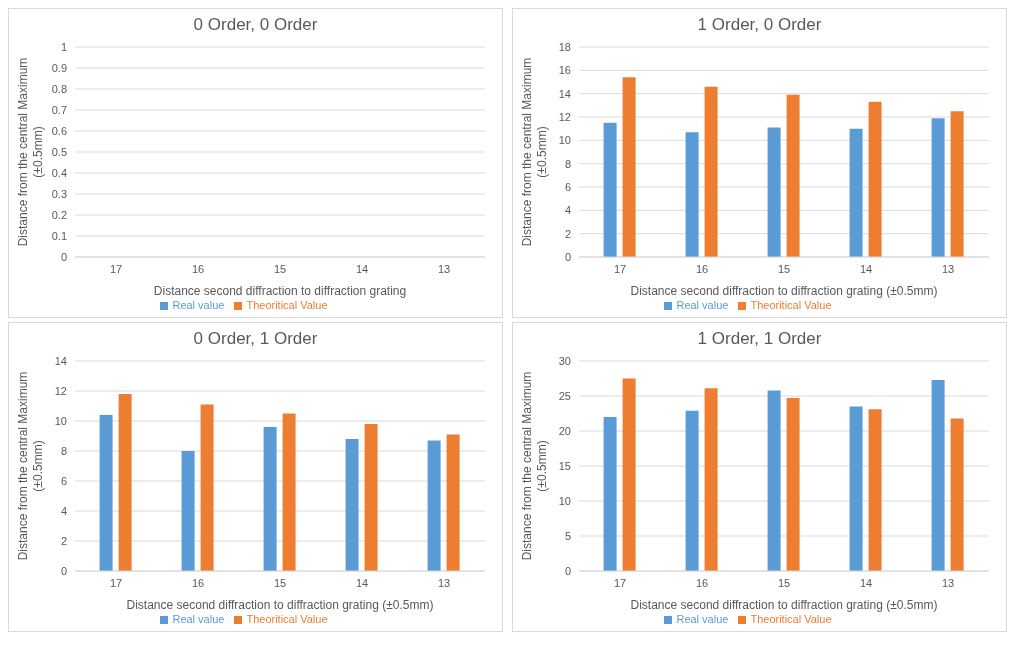 This screenshot has width=1017, height=646. Describe the element at coordinates (59, 172) in the screenshot. I see `y-tick-label: 0.4` at that location.